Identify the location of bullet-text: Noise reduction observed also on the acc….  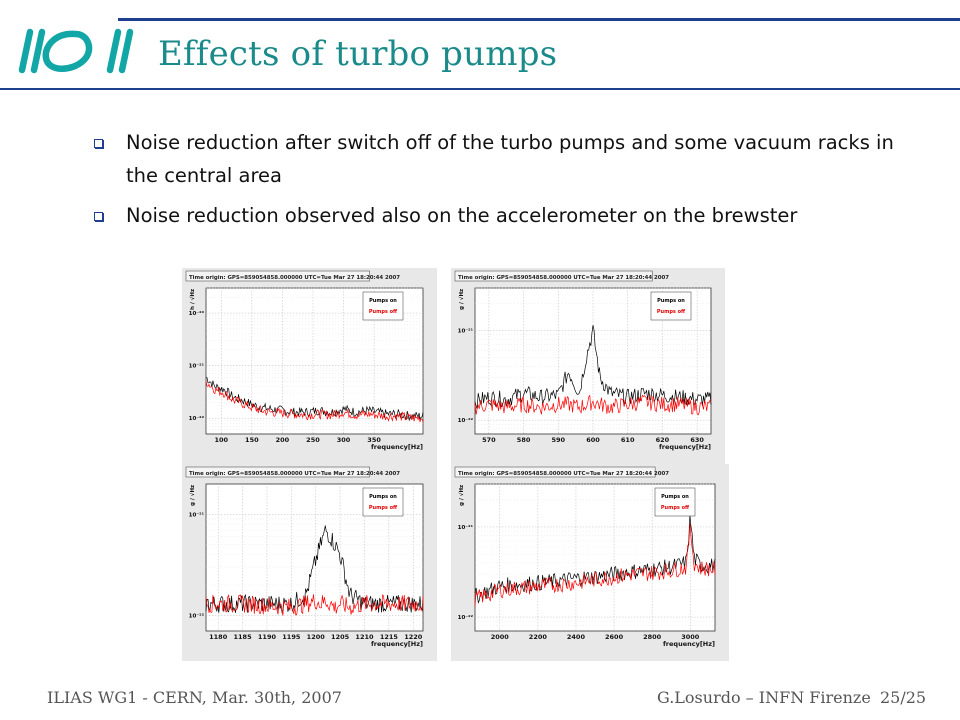
(462, 215).